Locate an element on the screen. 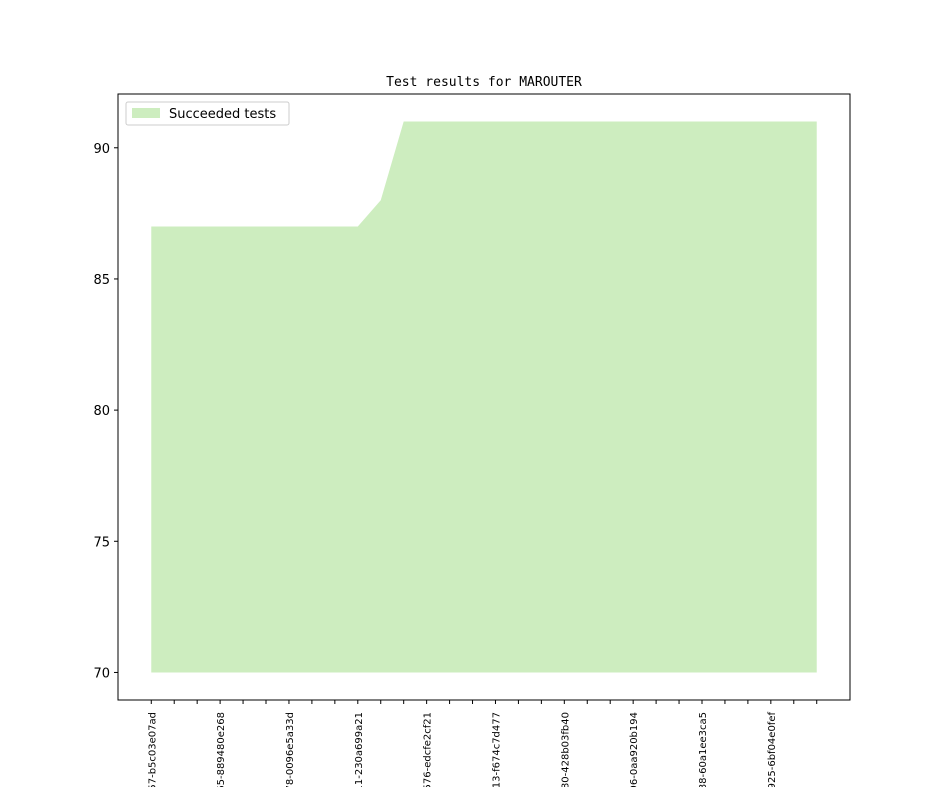 The image size is (944, 787). y-tick-label: 70 is located at coordinates (101, 673).